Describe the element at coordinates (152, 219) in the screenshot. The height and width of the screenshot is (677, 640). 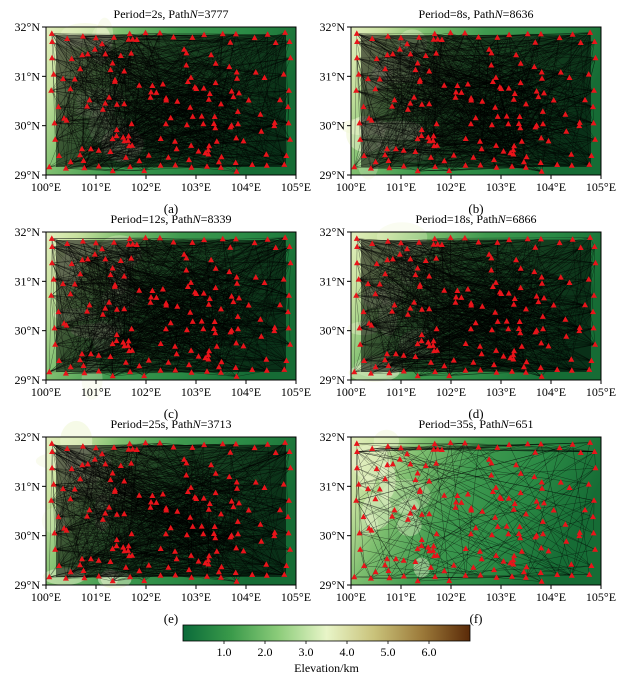
I see `title-prefix: Period=12s, Path` at that location.